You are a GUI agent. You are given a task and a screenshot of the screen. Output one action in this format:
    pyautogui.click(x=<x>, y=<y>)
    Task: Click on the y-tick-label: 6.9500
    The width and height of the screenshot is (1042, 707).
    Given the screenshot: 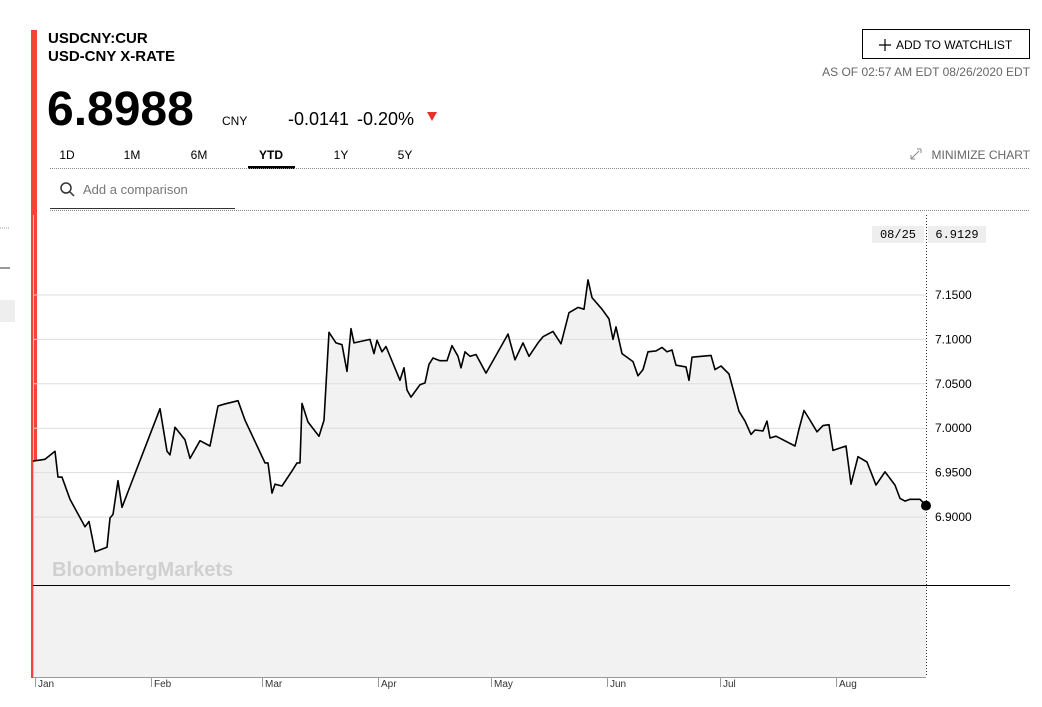 What is the action you would take?
    pyautogui.click(x=953, y=473)
    